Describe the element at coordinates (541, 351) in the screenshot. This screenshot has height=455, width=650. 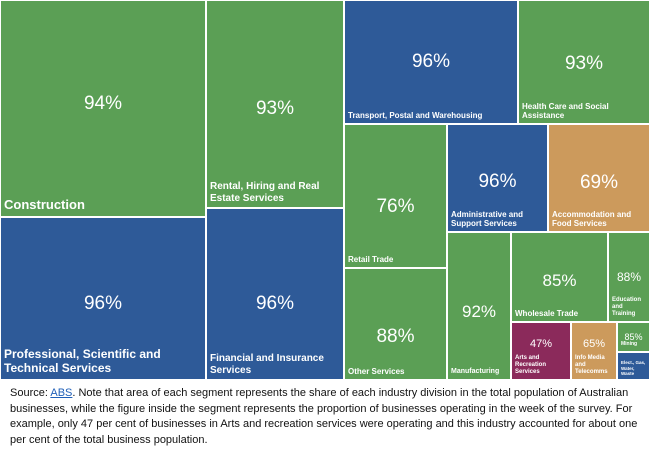
I see `segment-arts: 47% Arts and Recreation Services` at that location.